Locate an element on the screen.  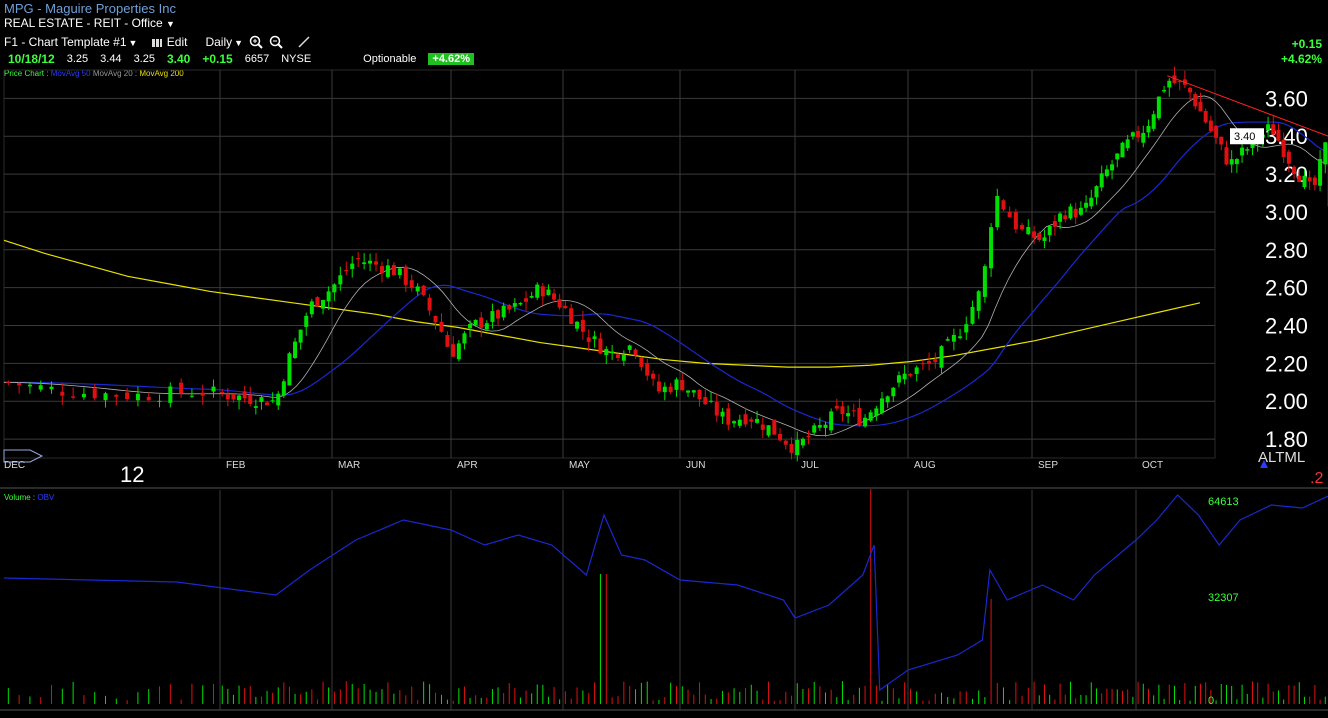
altml-label: ALTML is located at coordinates (1282, 457).